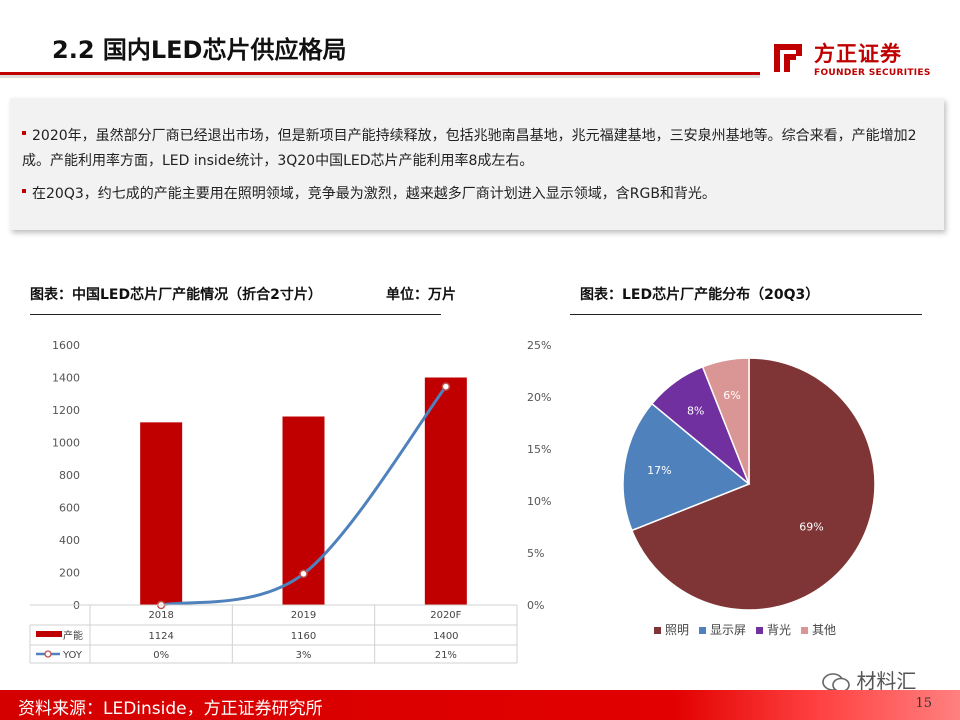 Image resolution: width=960 pixels, height=720 pixels. Describe the element at coordinates (700, 295) in the screenshot. I see `pie-chart-caption: 图表：LED芯片厂产能分布（20Q3）` at that location.